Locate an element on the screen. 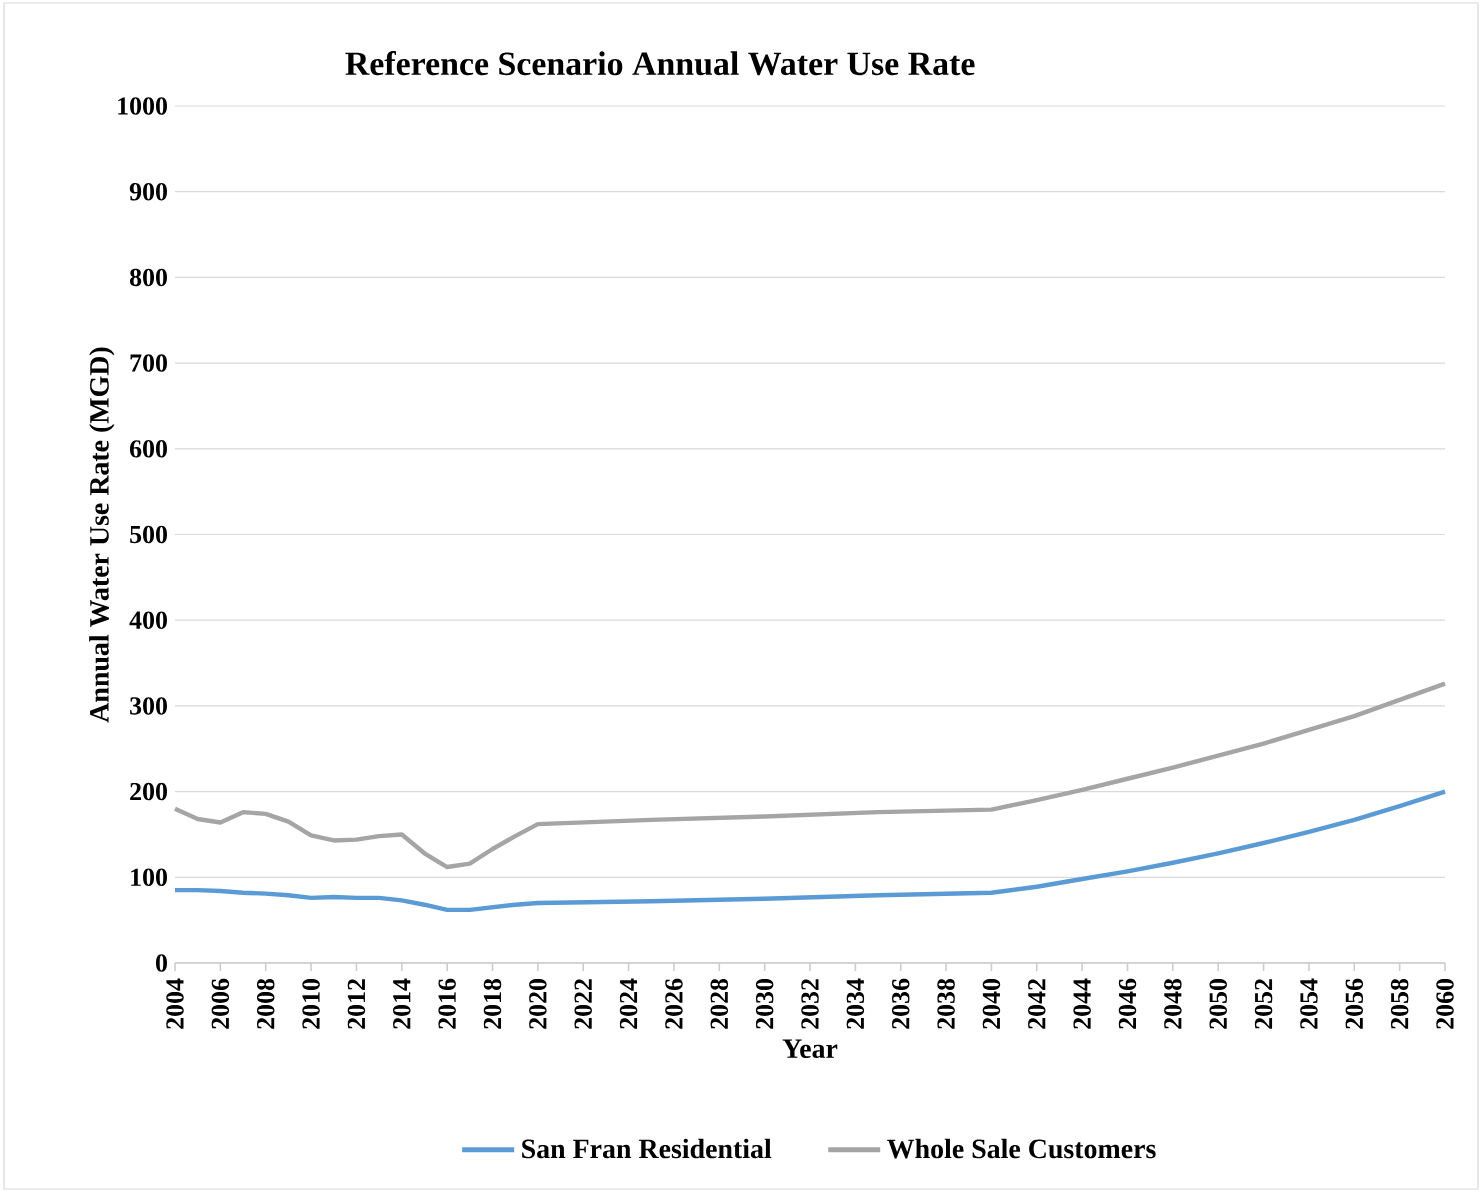 Image resolution: width=1482 pixels, height=1191 pixels. x-tick-label: 2018 is located at coordinates (492, 1003).